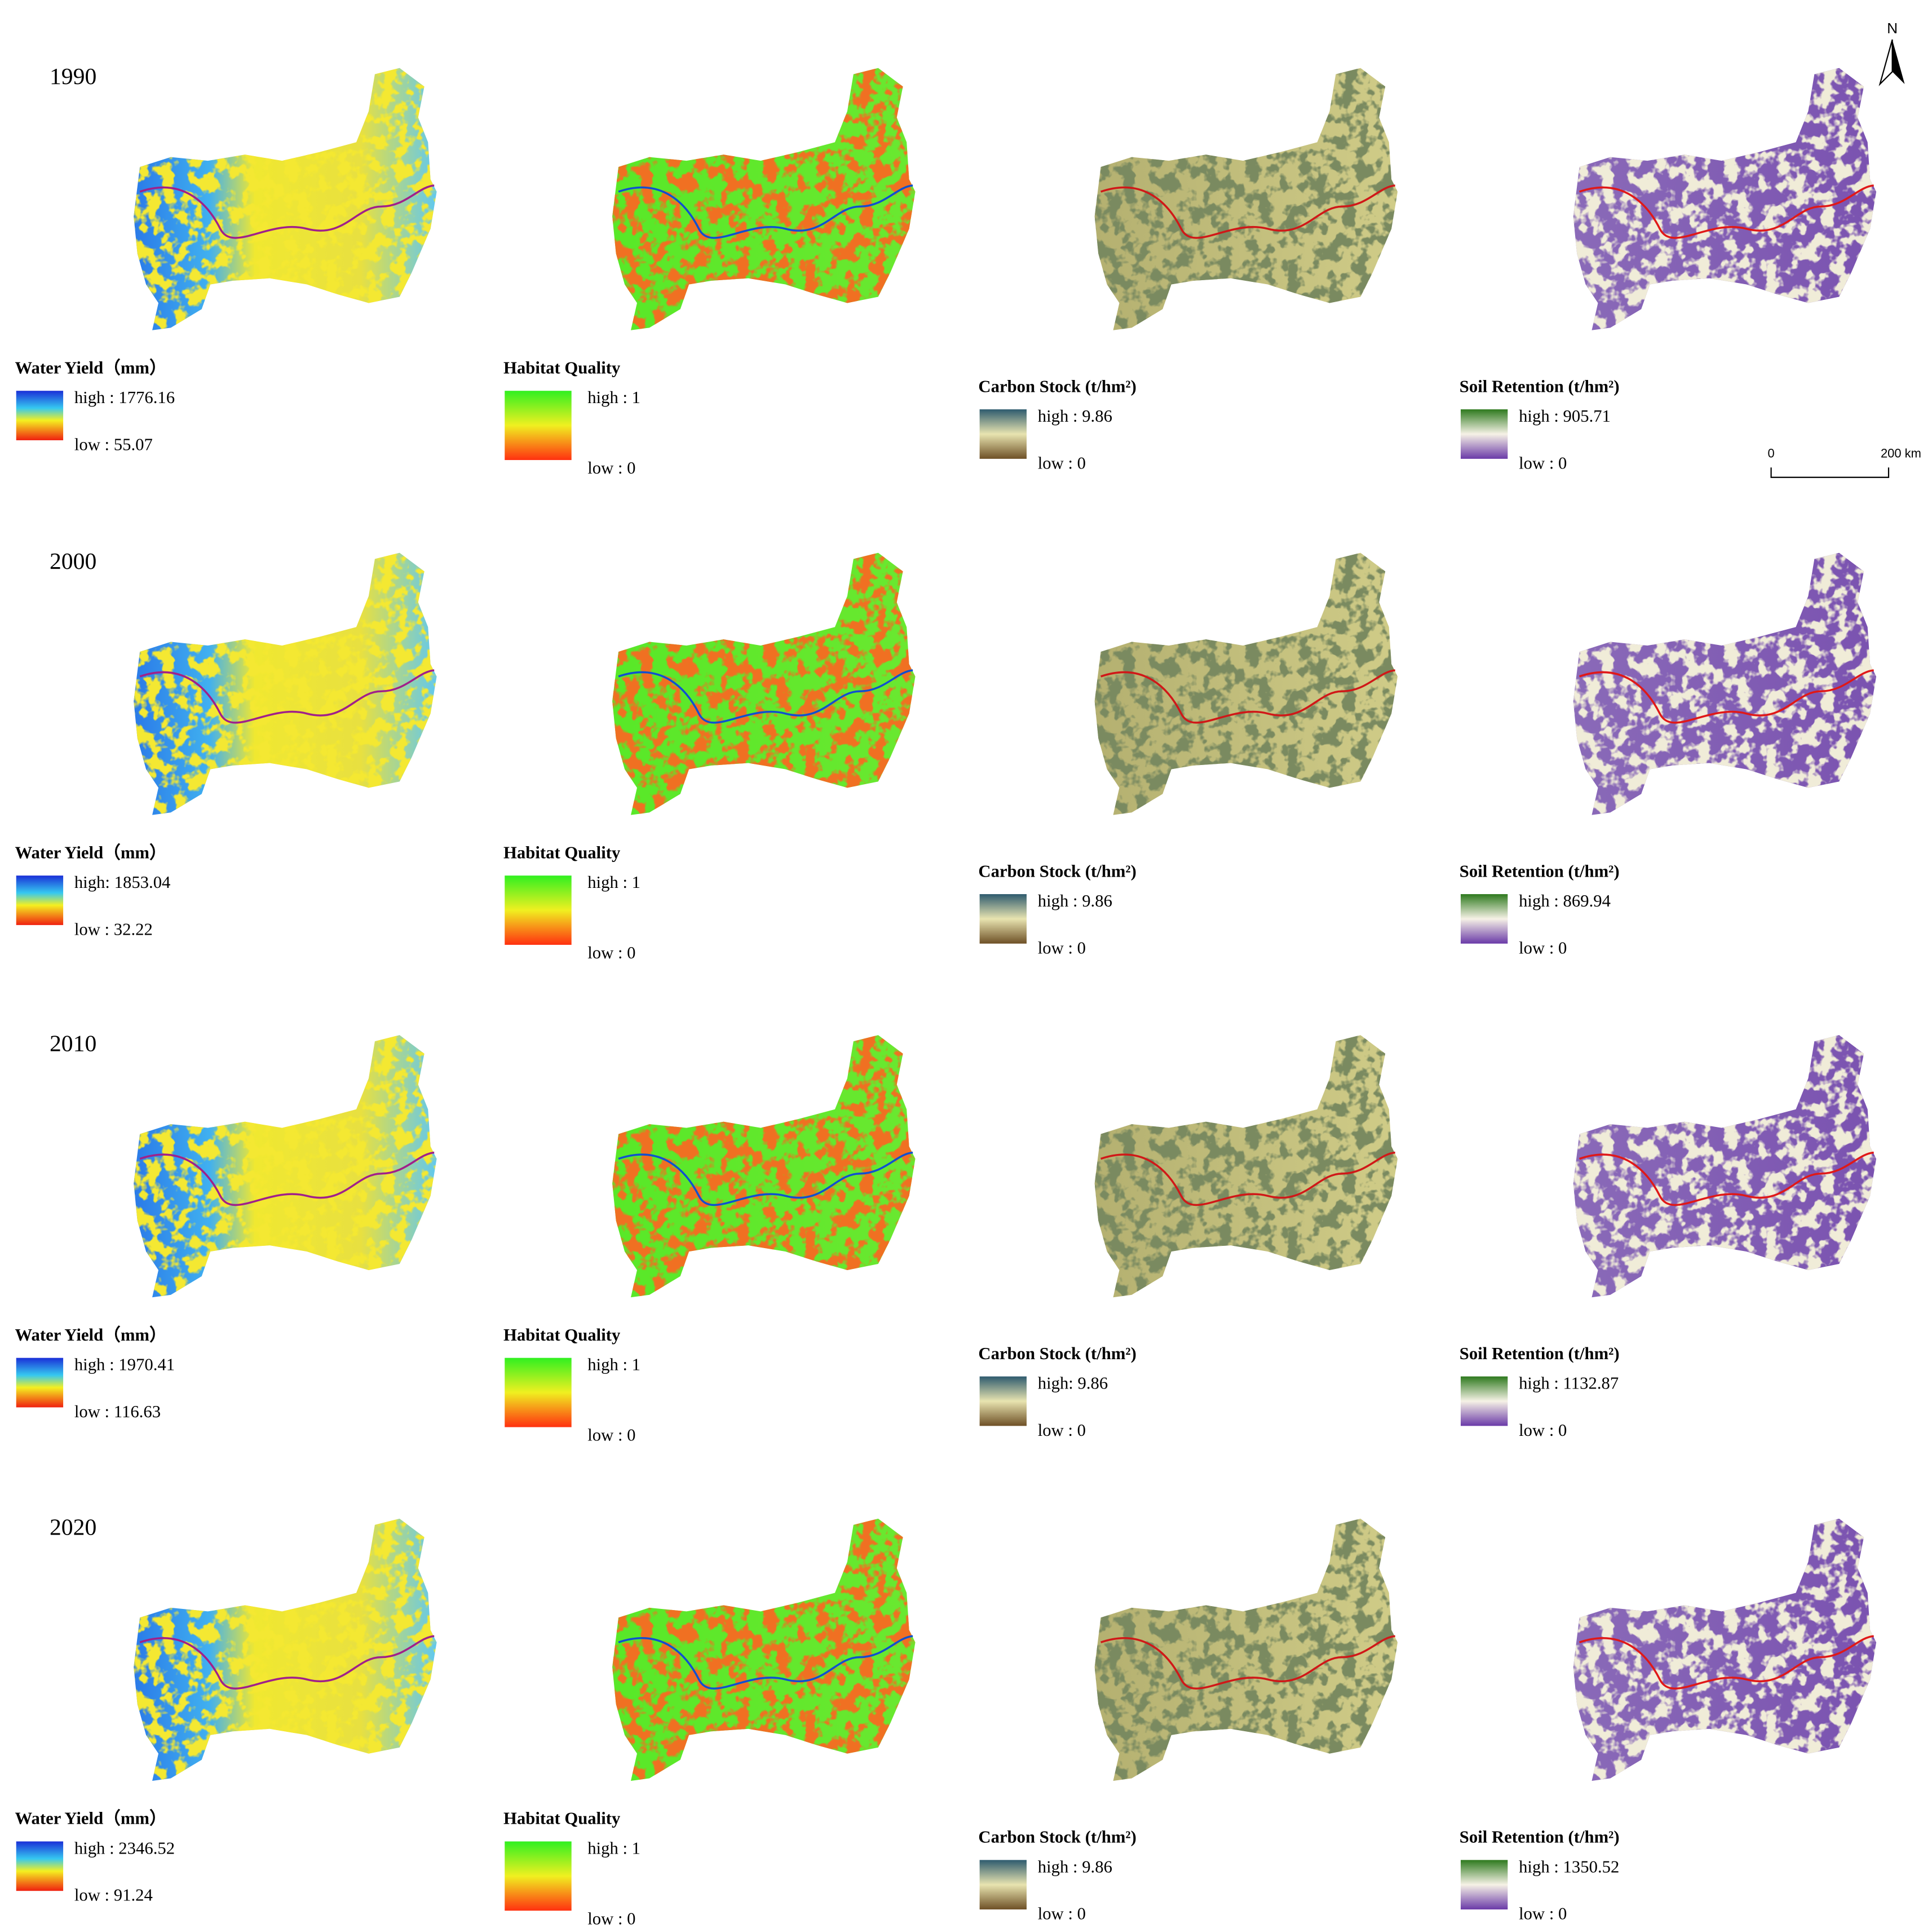  Describe the element at coordinates (117, 1411) in the screenshot. I see `legend-low: low : 116.63` at that location.